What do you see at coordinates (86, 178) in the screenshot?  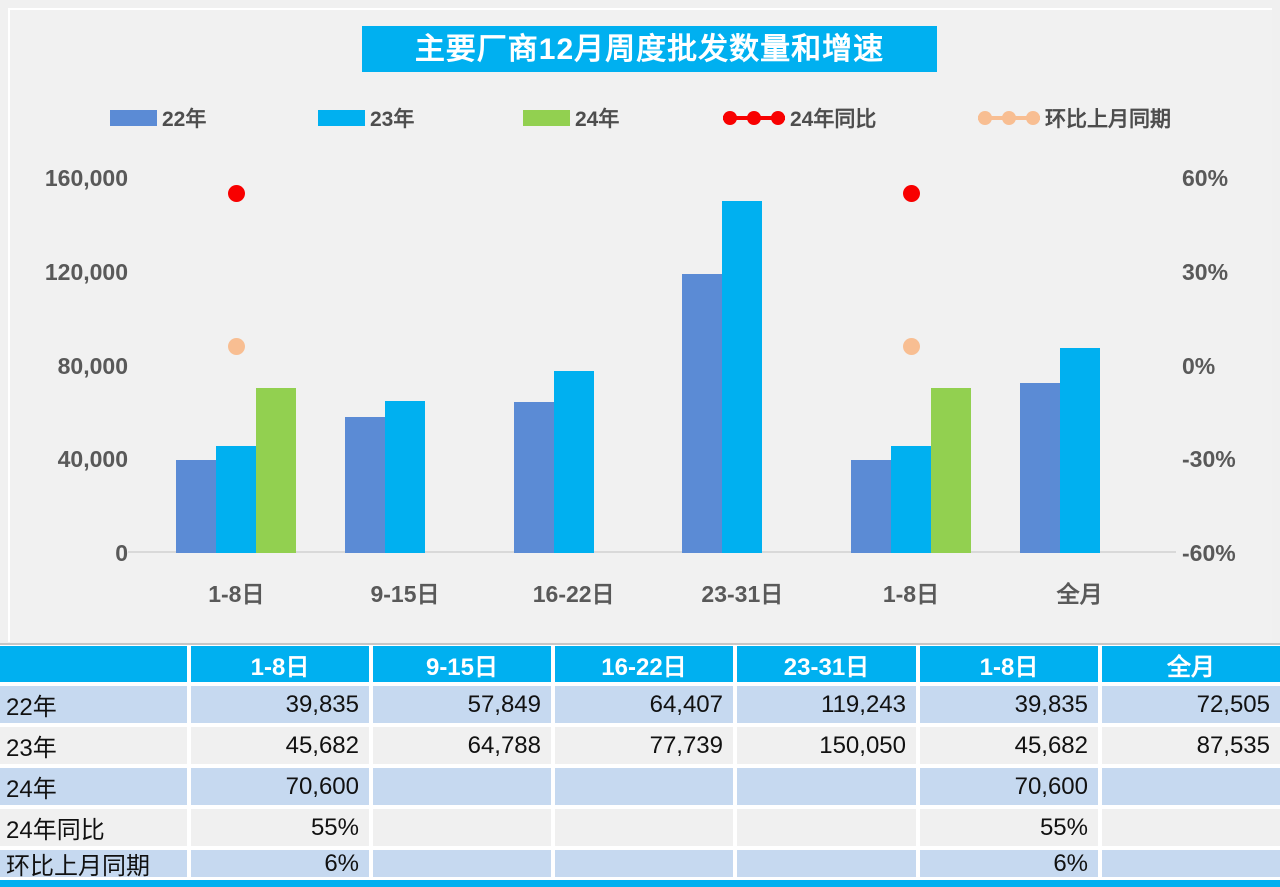 I see `left-axis-tick: 160,000` at bounding box center [86, 178].